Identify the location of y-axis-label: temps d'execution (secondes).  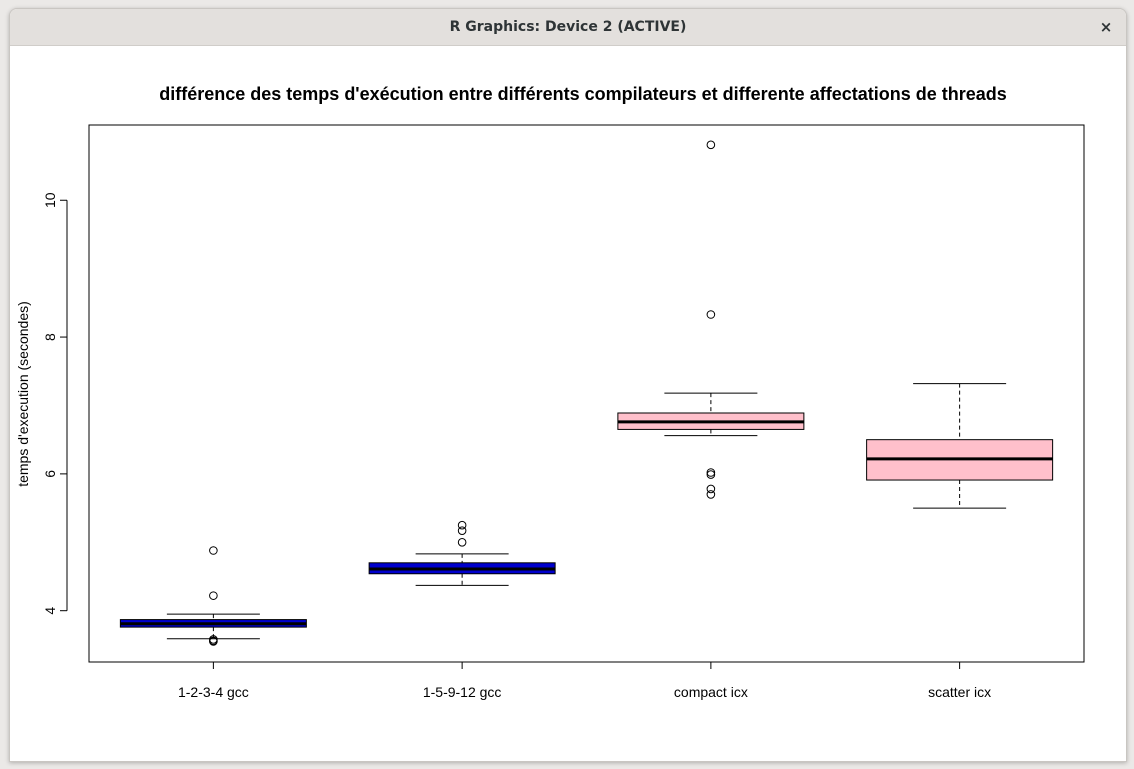
(23, 394).